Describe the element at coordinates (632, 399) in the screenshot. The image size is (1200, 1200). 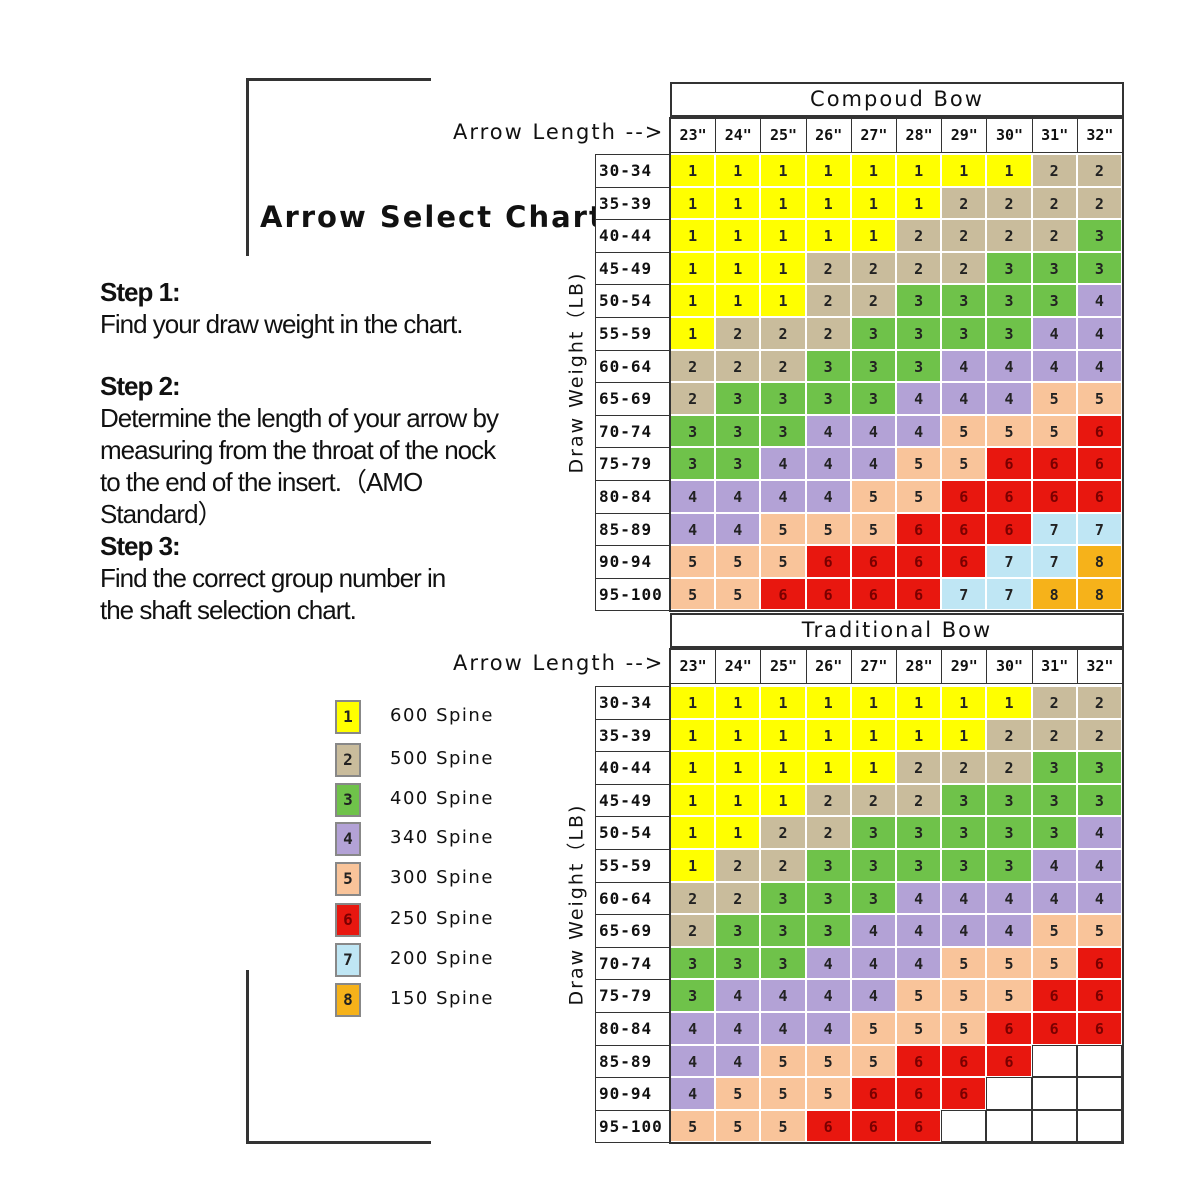
I see `draw-weight-label: 65-69` at that location.